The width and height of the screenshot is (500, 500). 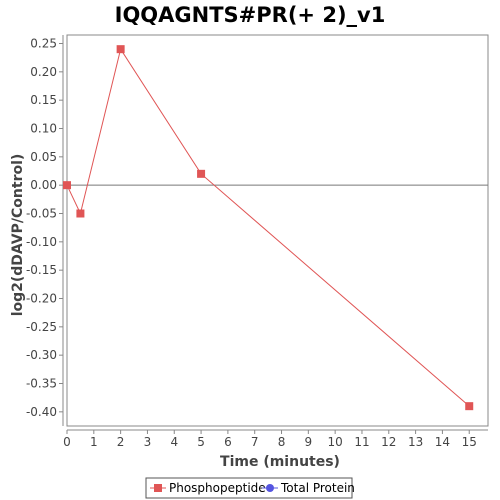 What do you see at coordinates (280, 462) in the screenshot?
I see `x-axis-label: Time (minutes)` at bounding box center [280, 462].